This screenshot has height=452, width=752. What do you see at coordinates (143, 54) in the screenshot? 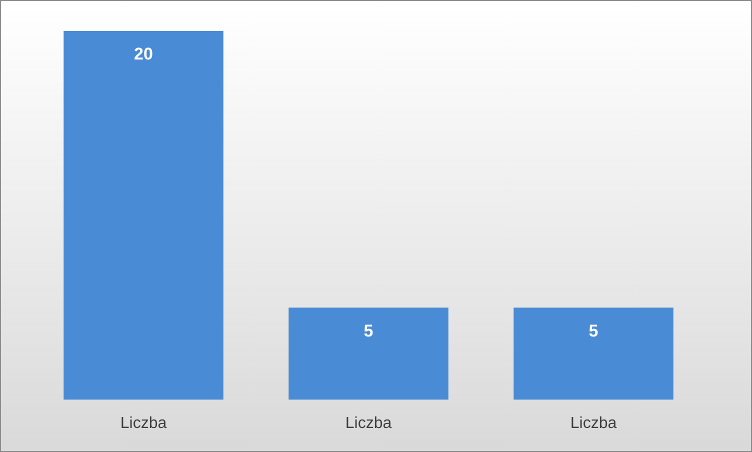
I see `data-label: 20` at bounding box center [143, 54].